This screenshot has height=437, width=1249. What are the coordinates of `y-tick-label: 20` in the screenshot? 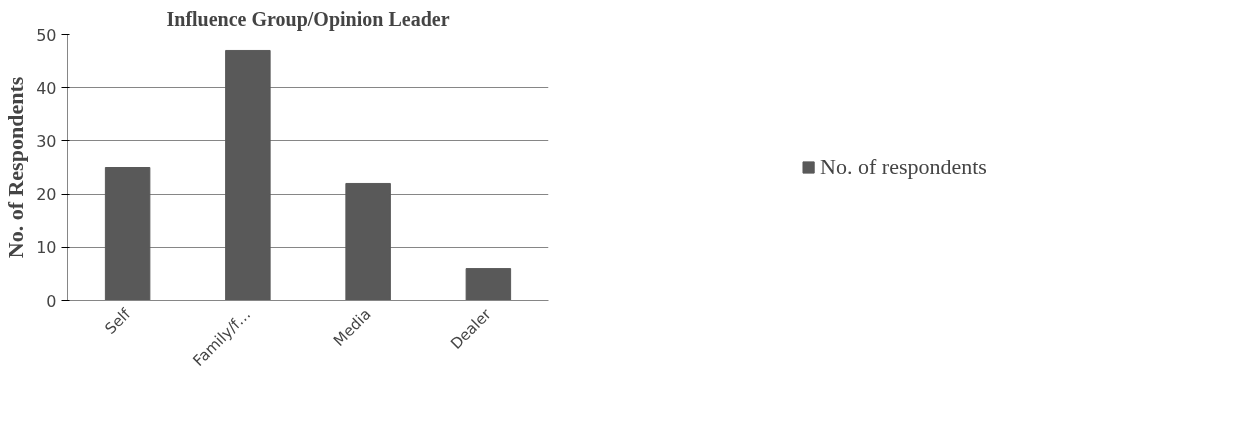 It's located at (46, 195).